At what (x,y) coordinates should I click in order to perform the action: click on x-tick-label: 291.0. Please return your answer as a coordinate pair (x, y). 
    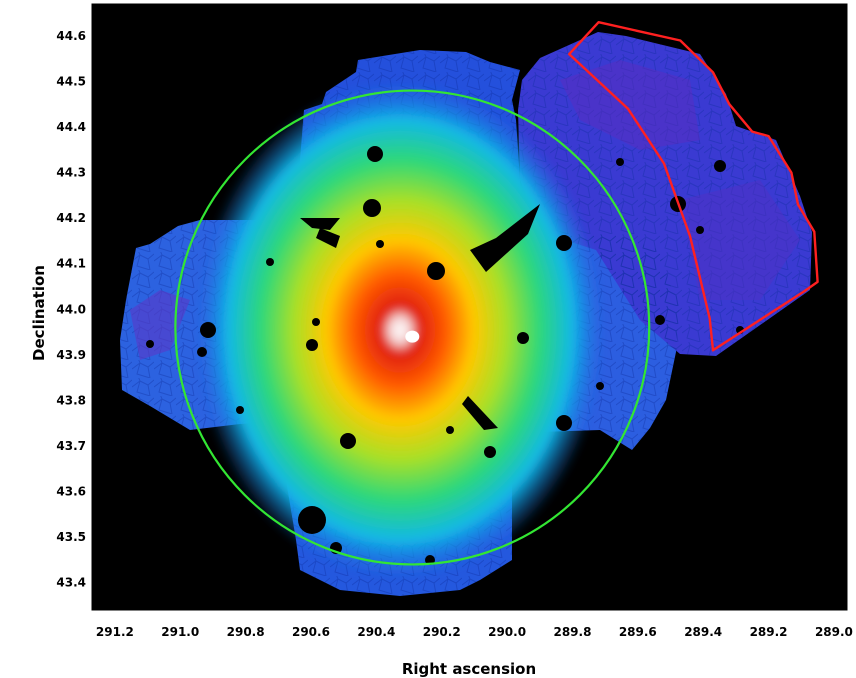
    Looking at the image, I should click on (180, 632).